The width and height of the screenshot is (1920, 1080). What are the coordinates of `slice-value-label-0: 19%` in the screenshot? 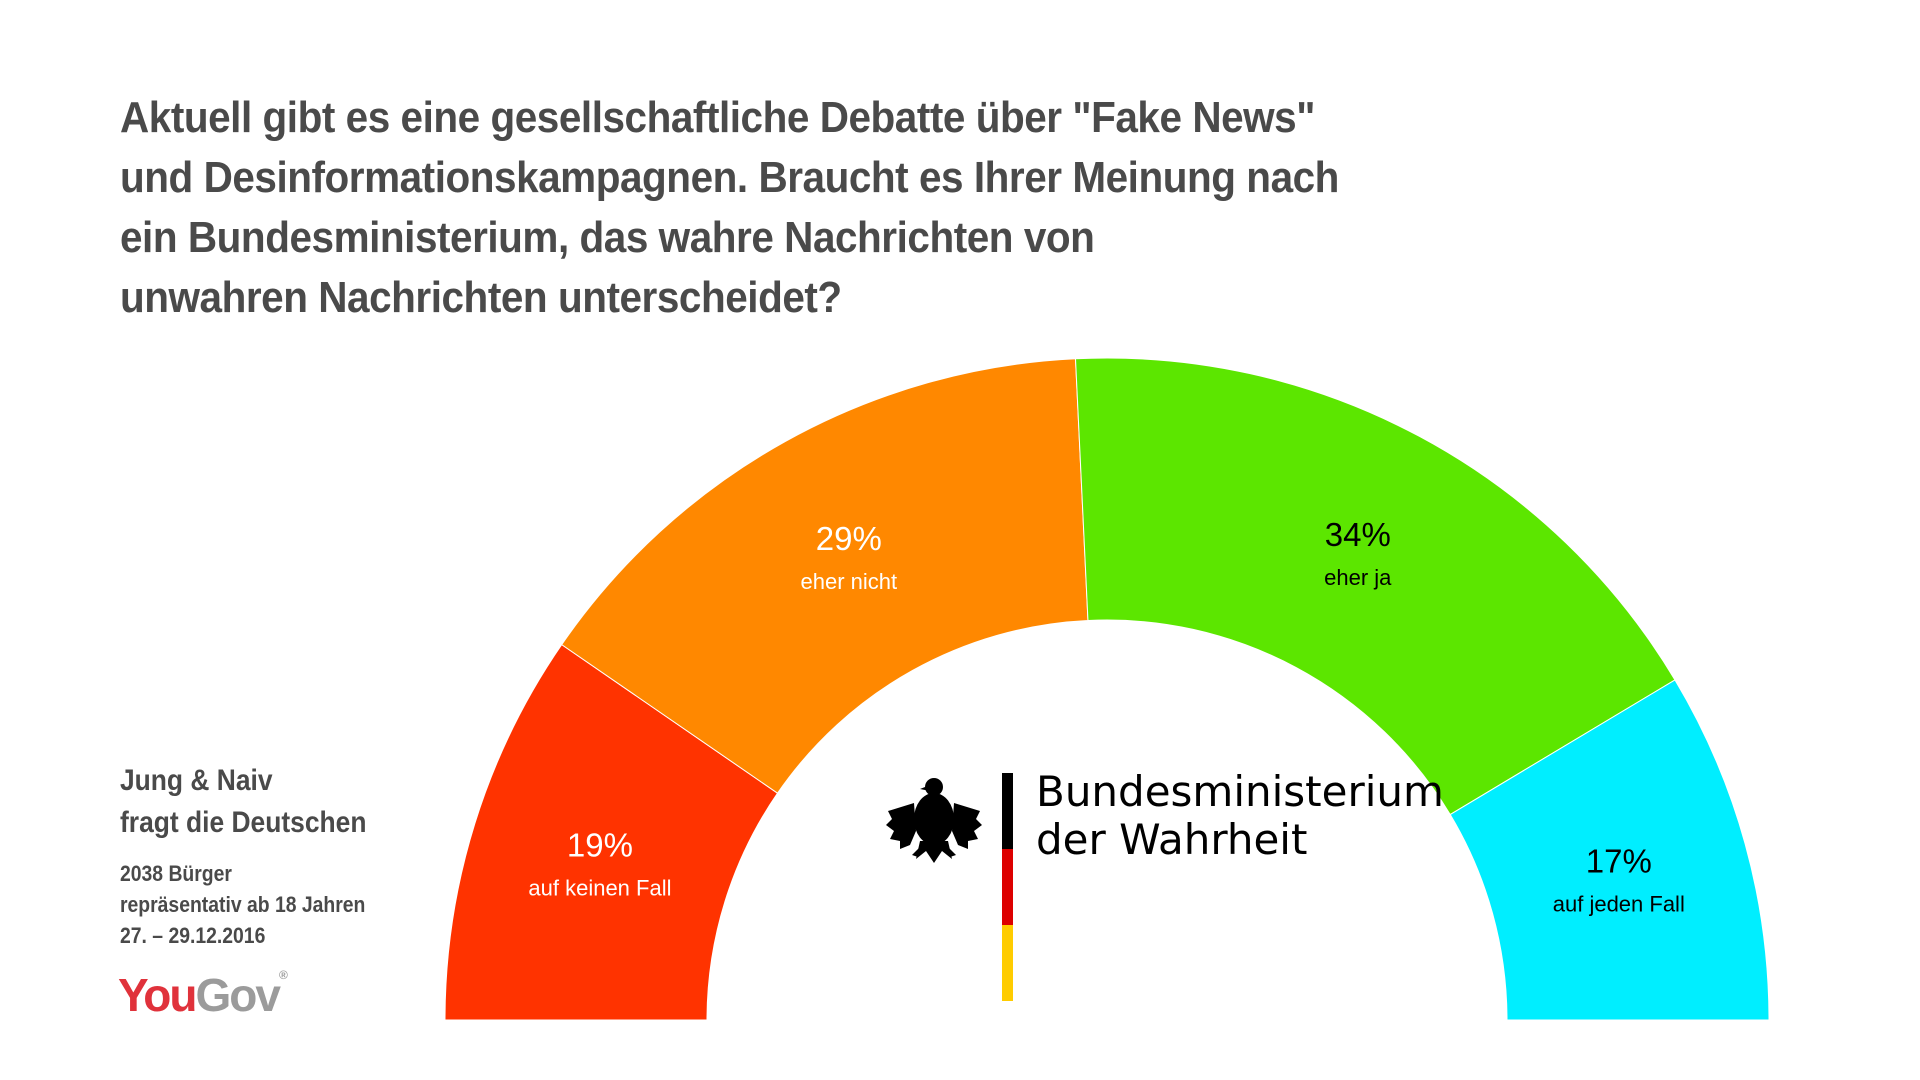 It's located at (600, 844).